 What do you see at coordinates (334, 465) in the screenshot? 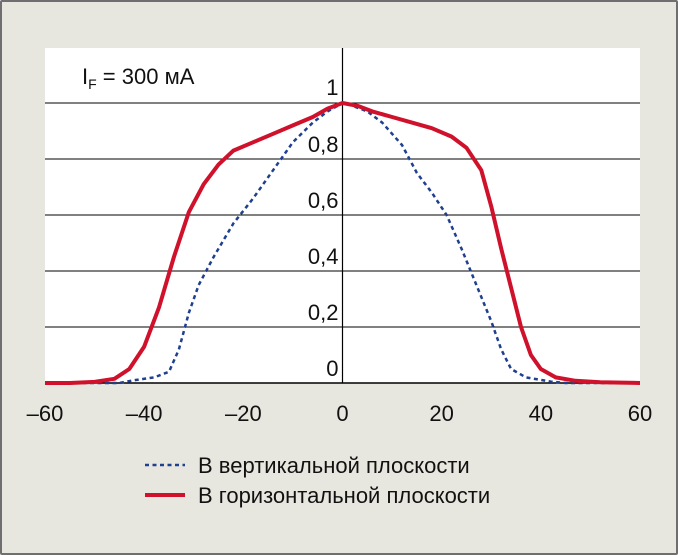
I see `legend-label-vertical: В вертикальной плоскости` at bounding box center [334, 465].